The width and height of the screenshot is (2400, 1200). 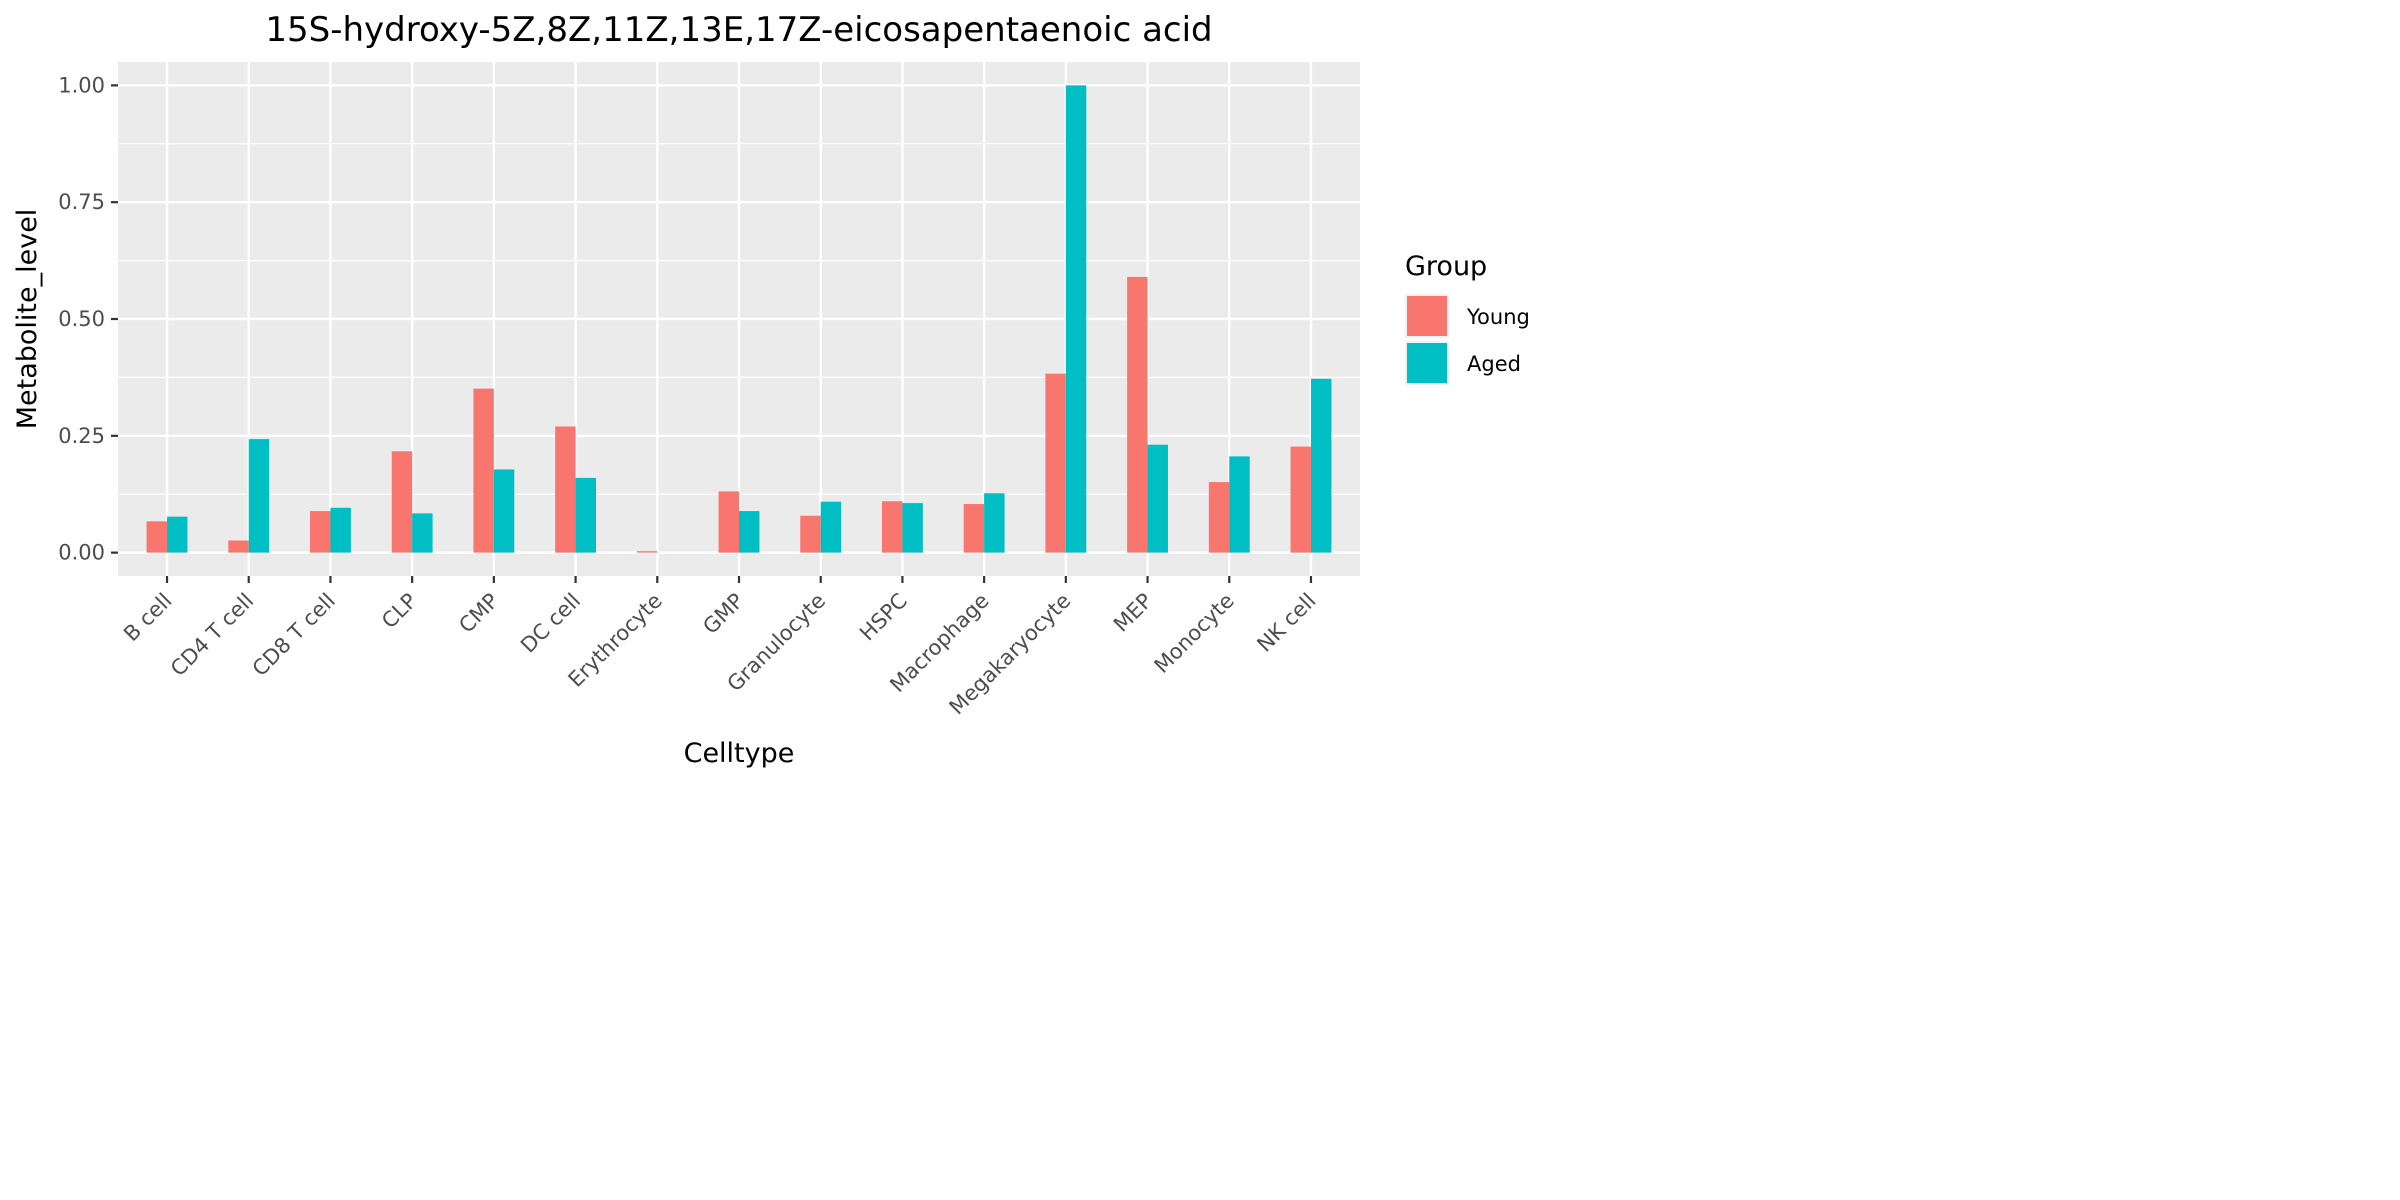 I want to click on x-tick-label: NK cell, so click(x=1286, y=623).